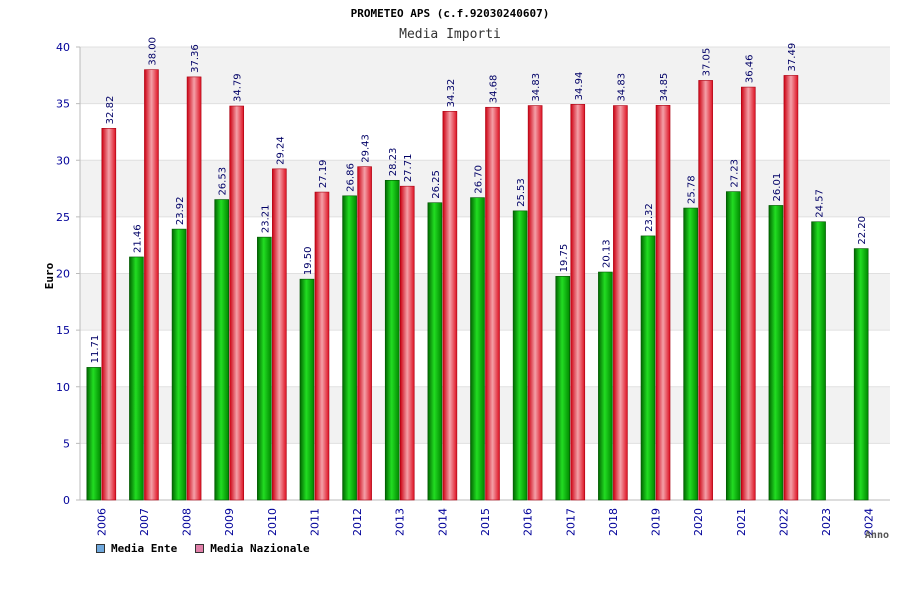  What do you see at coordinates (862, 230) in the screenshot?
I see `data-label-media-ente: 22.20` at bounding box center [862, 230].